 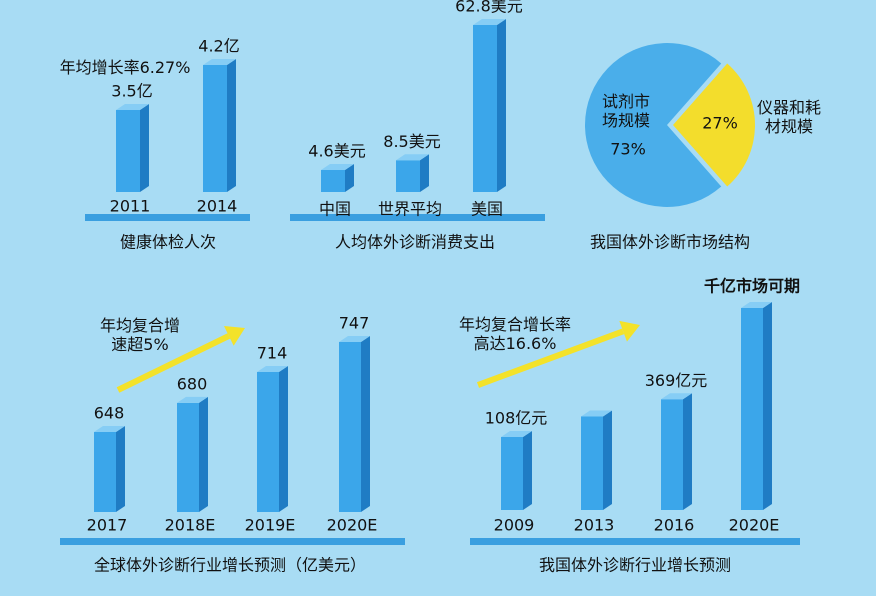 I want to click on value-label: 680, so click(x=192, y=383).